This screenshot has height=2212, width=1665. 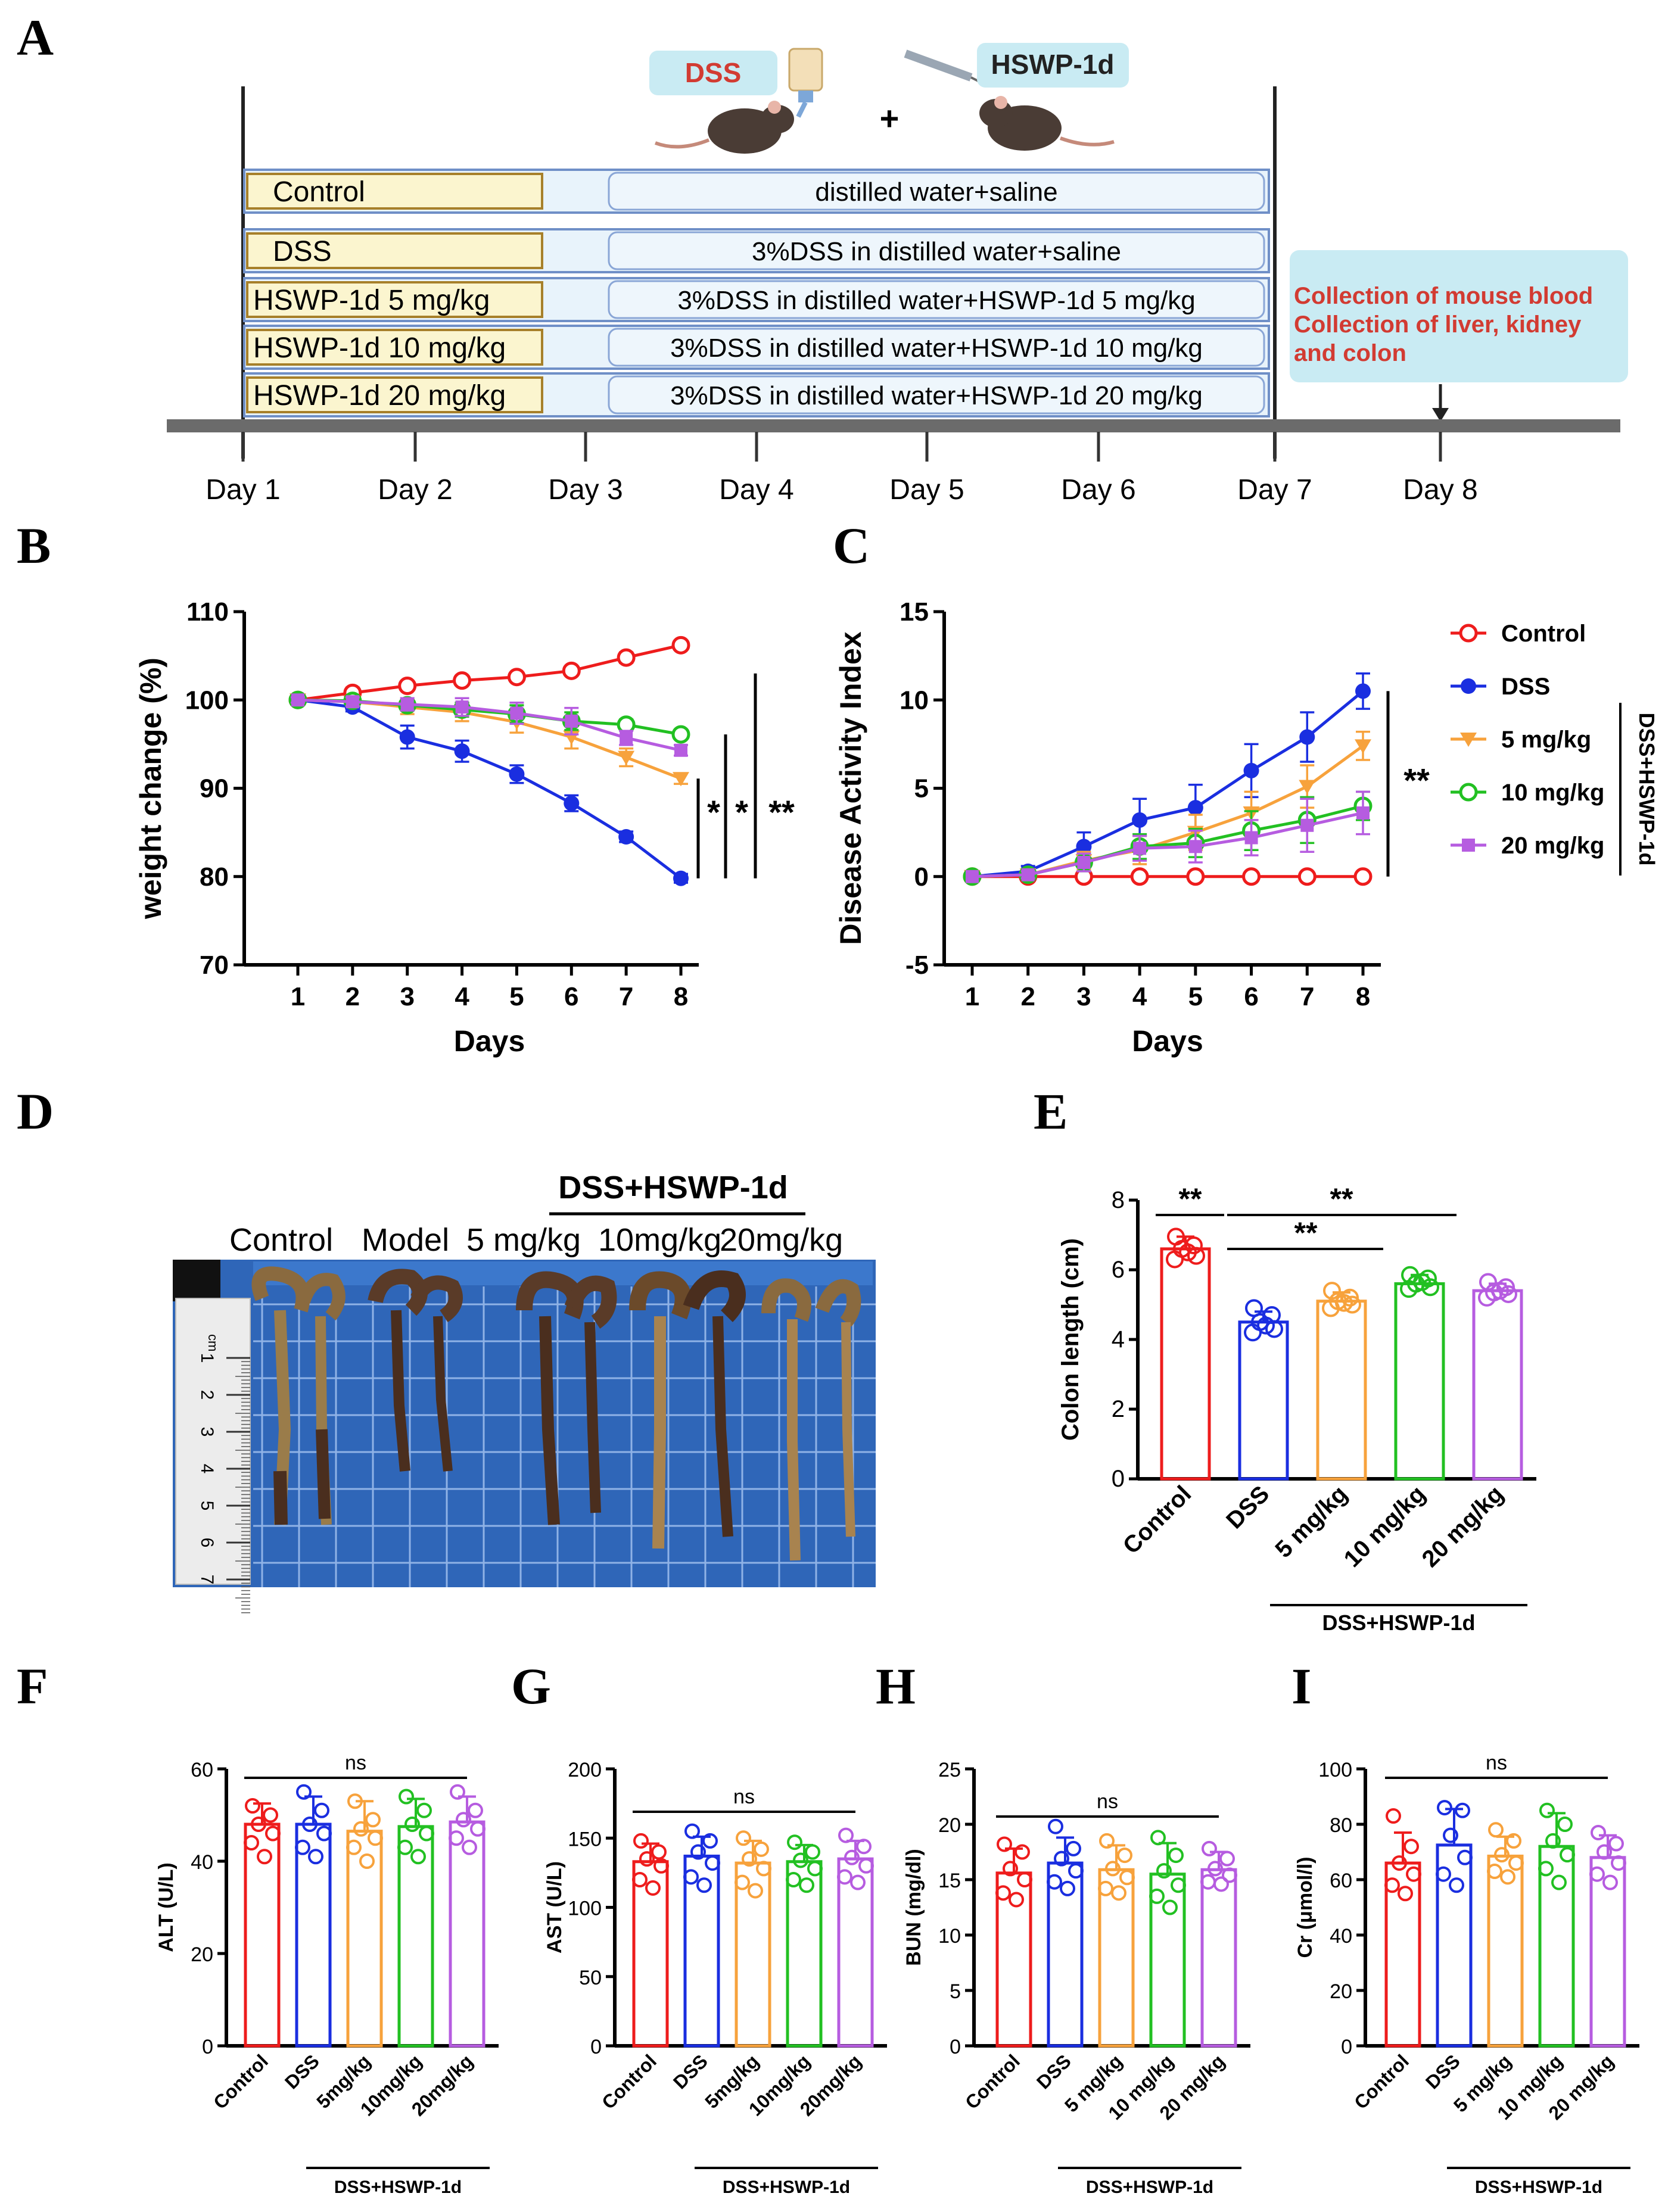 I want to click on arrow-down-icon, so click(x=1440, y=403).